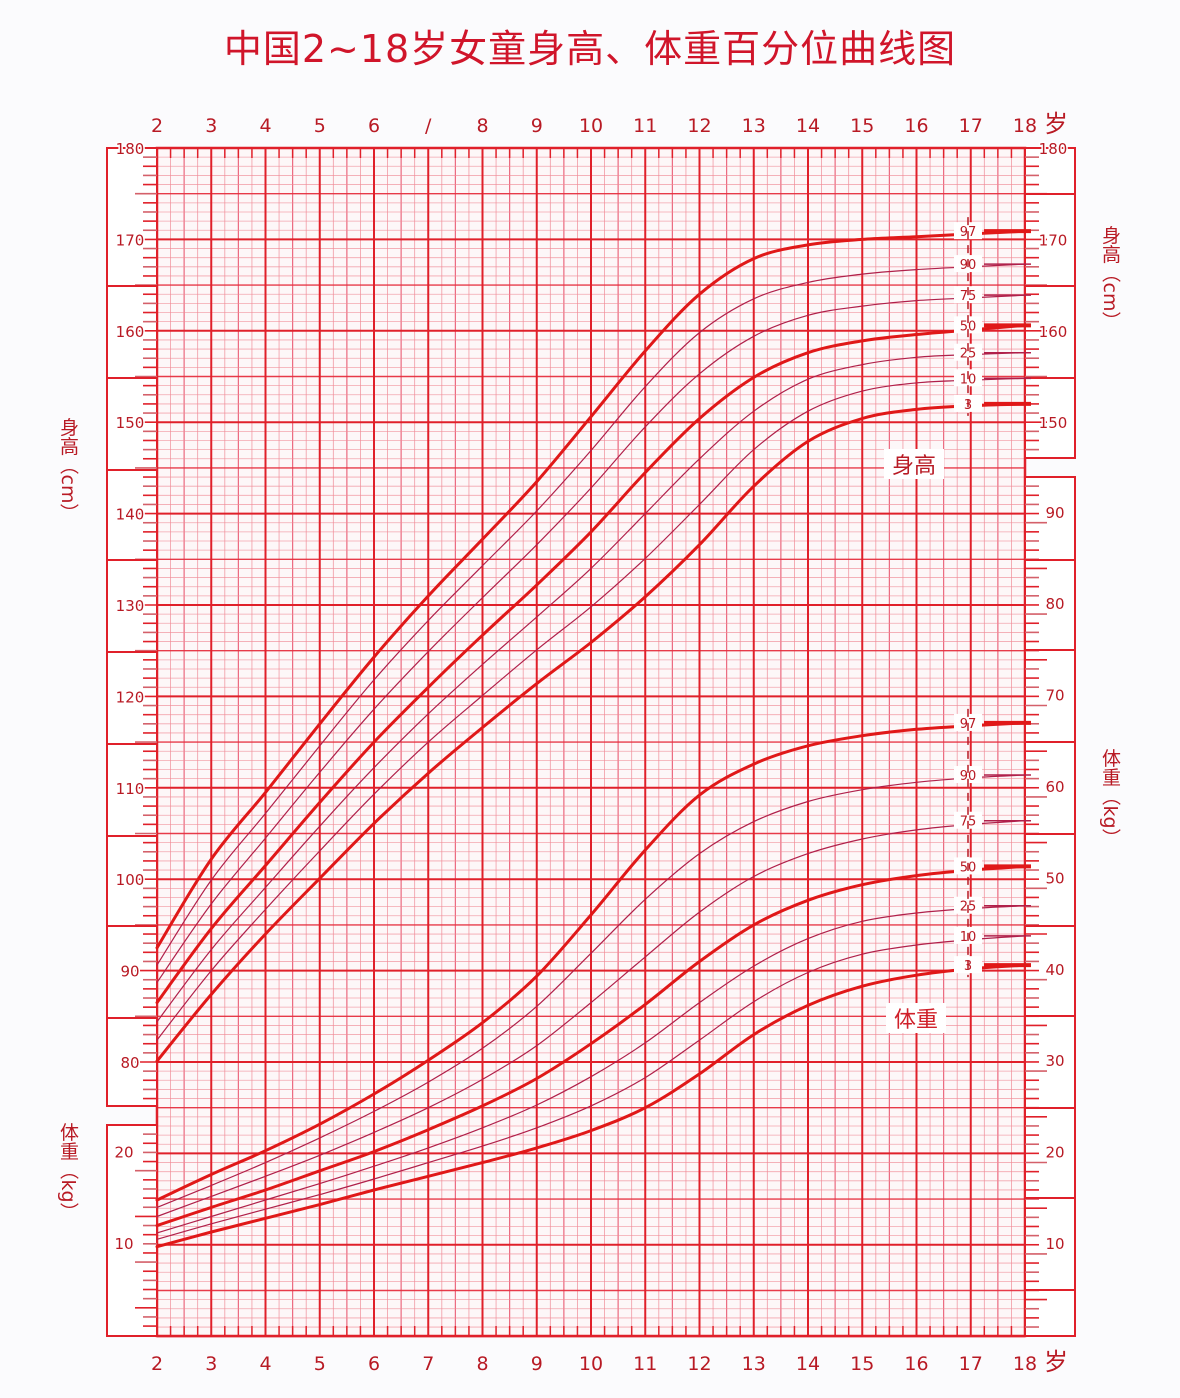 The width and height of the screenshot is (1180, 1398). What do you see at coordinates (129, 972) in the screenshot?
I see `left-height-tick: 90` at bounding box center [129, 972].